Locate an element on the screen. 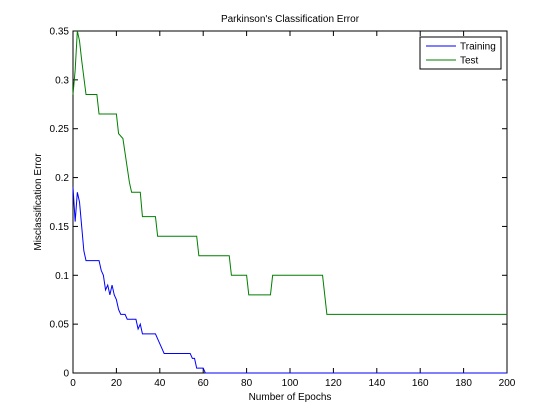  chart-title: Parkinson's Classification Error is located at coordinates (290, 19).